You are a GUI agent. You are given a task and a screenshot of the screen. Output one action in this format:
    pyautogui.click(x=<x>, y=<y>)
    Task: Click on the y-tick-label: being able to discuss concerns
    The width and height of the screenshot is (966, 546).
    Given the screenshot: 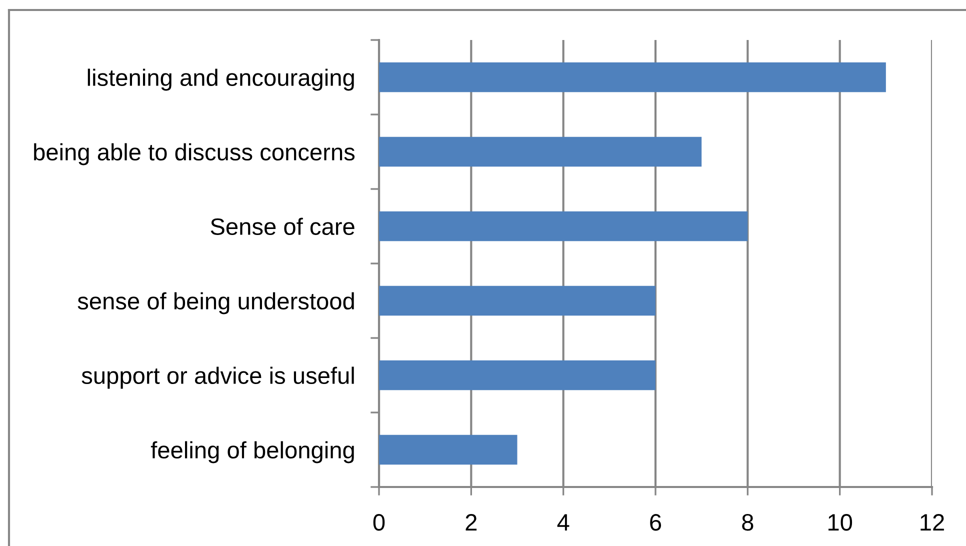 What is the action you would take?
    pyautogui.click(x=194, y=154)
    